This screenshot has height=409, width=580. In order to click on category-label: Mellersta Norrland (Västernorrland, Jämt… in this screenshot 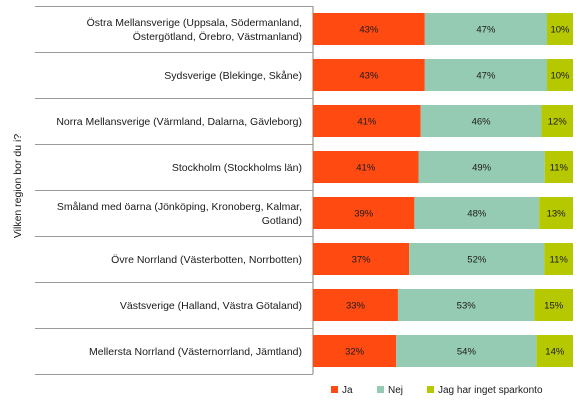, I will do `click(195, 352)`.